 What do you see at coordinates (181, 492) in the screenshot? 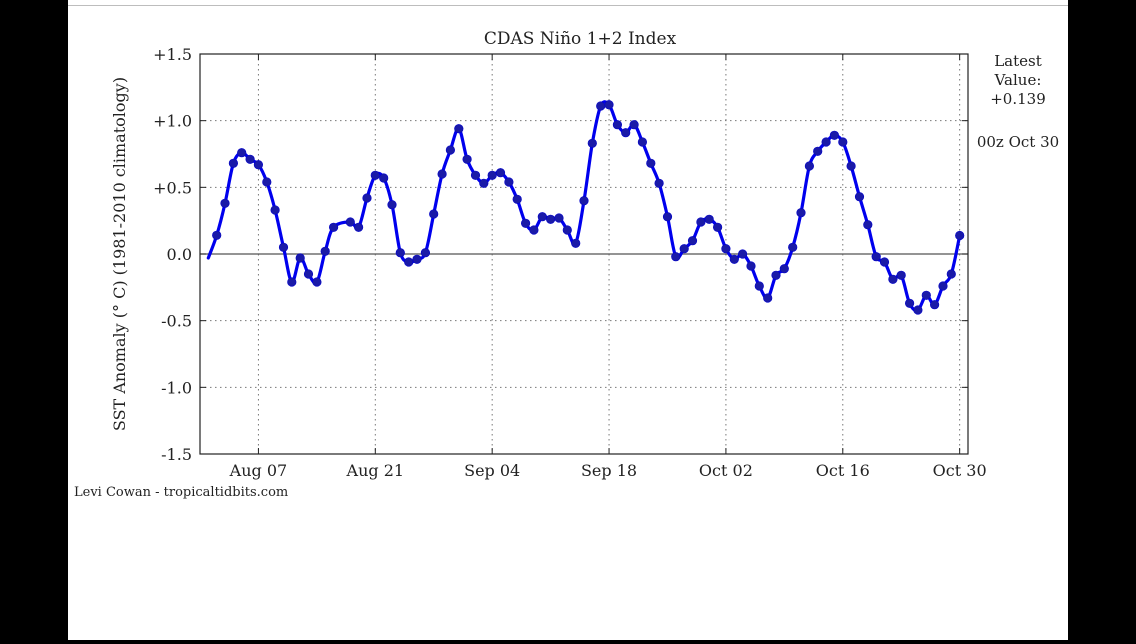
I see `credit-text: Levi Cowan - tropicaltidbits.com` at bounding box center [181, 492].